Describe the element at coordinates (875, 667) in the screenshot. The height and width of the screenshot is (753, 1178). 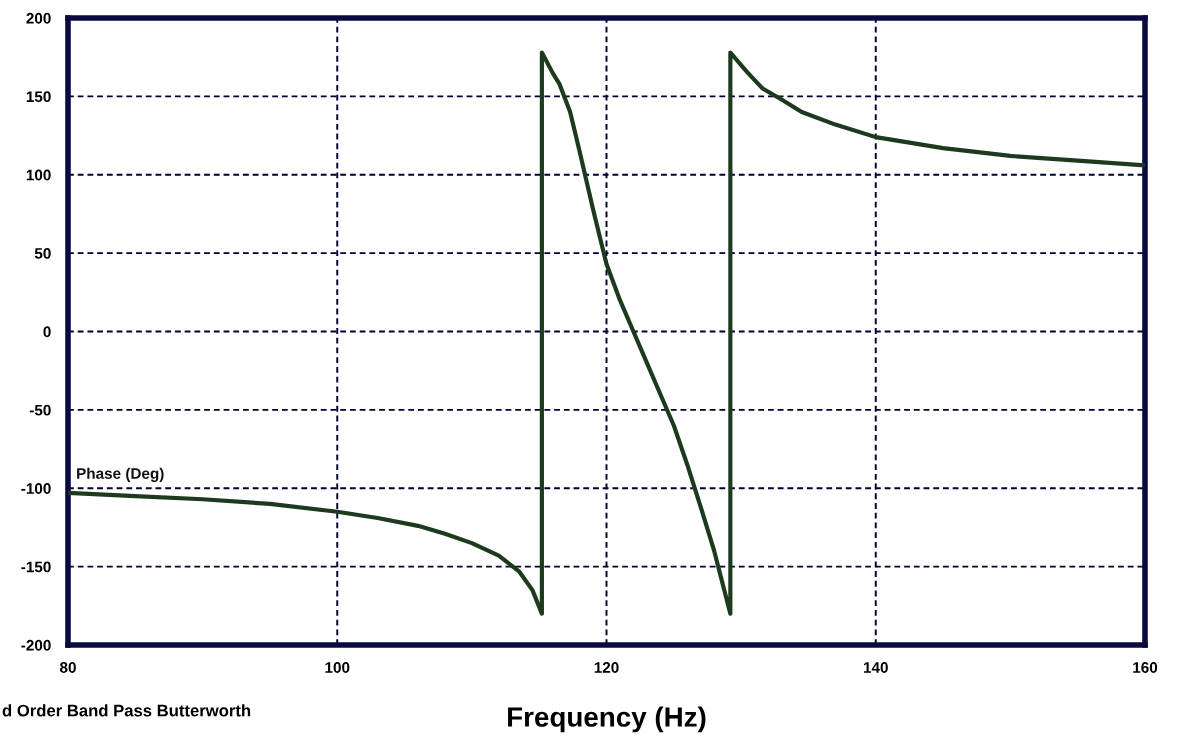
I see `x-tick-label: 140` at that location.